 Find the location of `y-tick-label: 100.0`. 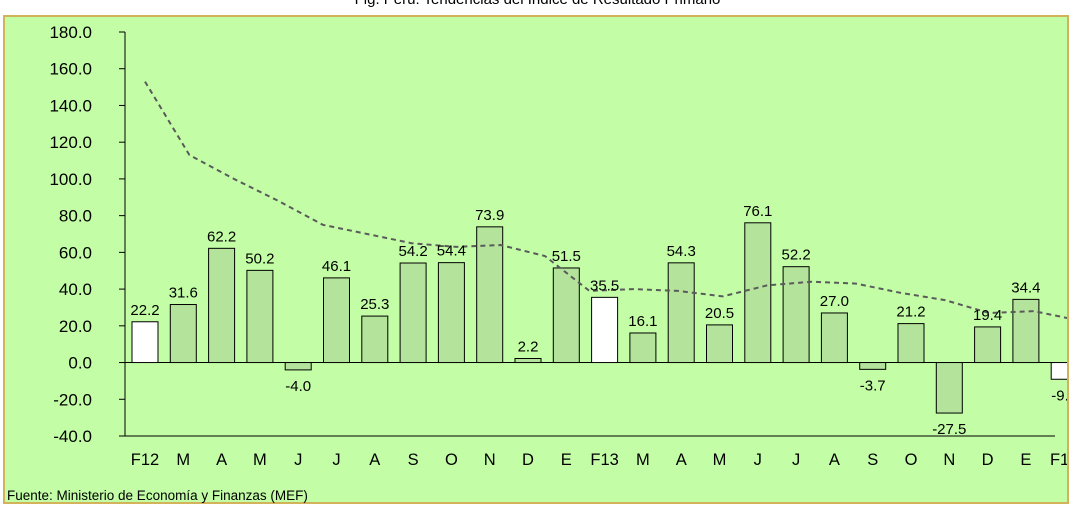

y-tick-label: 100.0 is located at coordinates (70, 179).